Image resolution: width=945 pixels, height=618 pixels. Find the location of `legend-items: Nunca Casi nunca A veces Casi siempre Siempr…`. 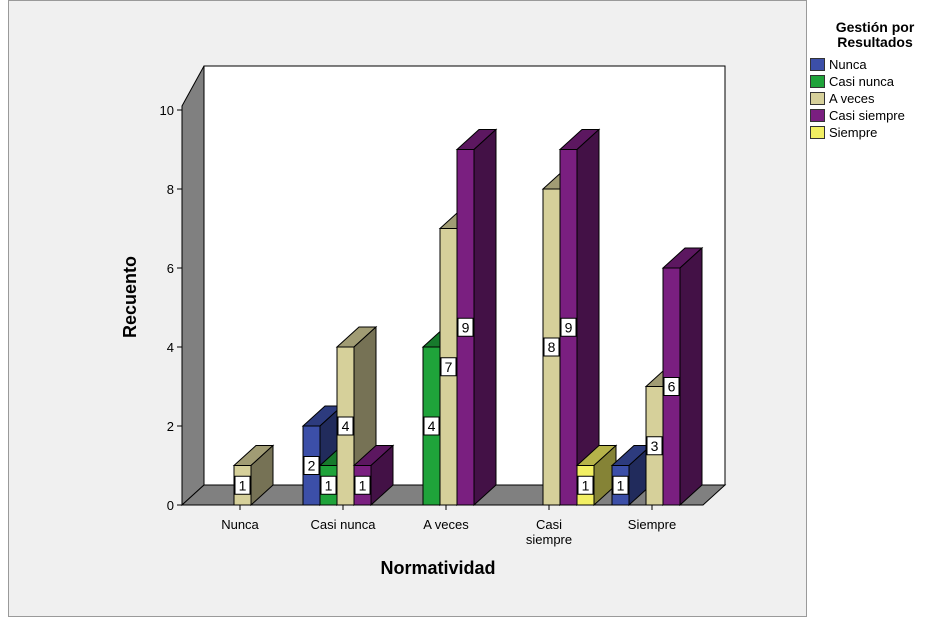

legend-items: Nunca Casi nunca A veces Casi siempre Siempr… is located at coordinates (877, 98).